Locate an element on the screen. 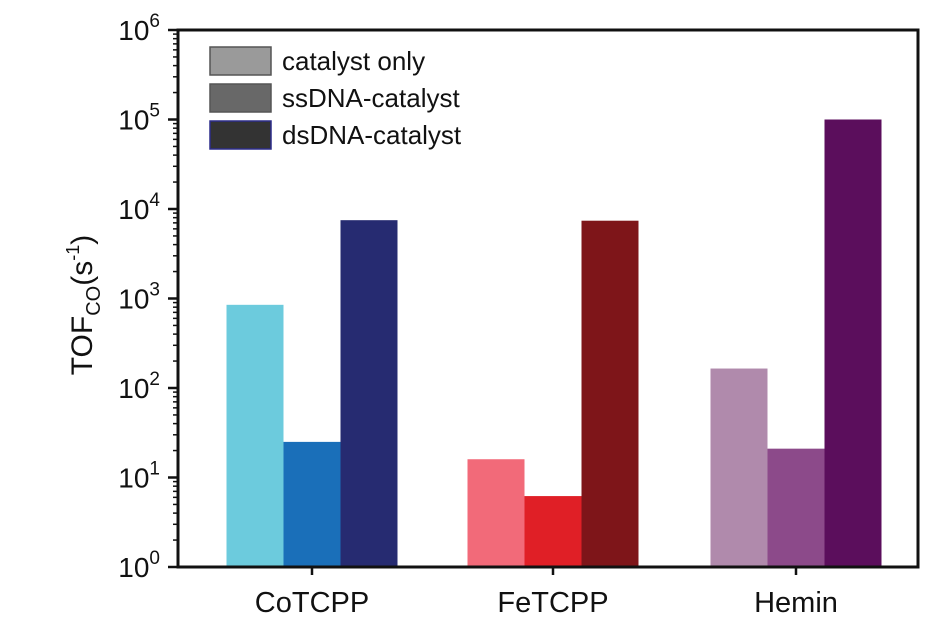 The width and height of the screenshot is (952, 637). y-tick-label-exp: 6 is located at coordinates (154, 21).